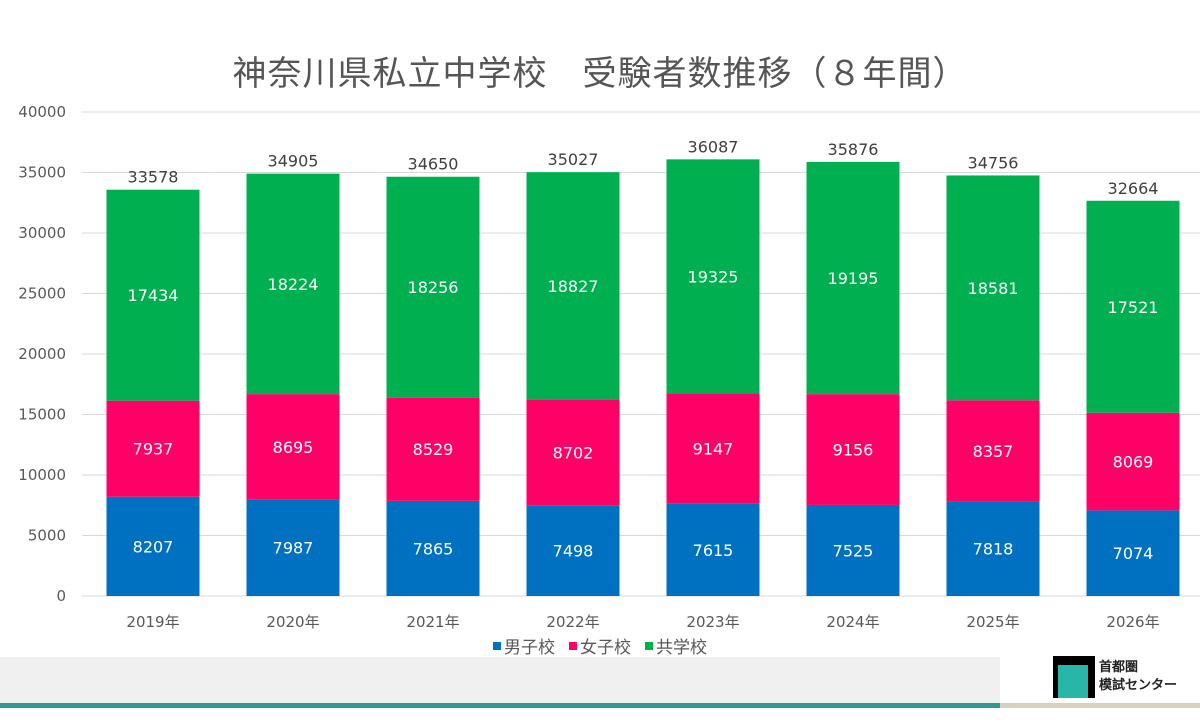 This screenshot has height=725, width=1200. What do you see at coordinates (713, 146) in the screenshot?
I see `total-data-label: 36087` at bounding box center [713, 146].